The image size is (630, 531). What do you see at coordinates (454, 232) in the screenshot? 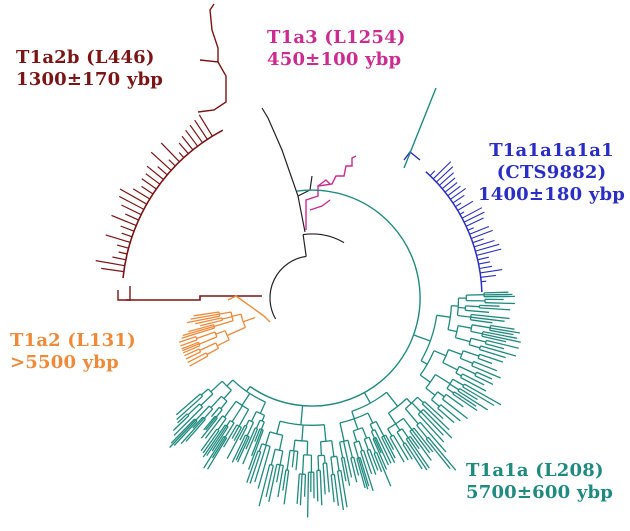
I see `t1a1a1a1a1-arc` at bounding box center [454, 232].